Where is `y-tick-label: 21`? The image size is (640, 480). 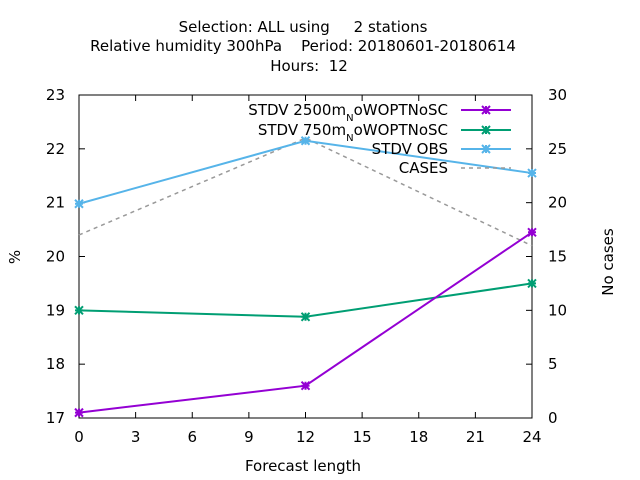 y-tick-label: 21 is located at coordinates (55, 203).